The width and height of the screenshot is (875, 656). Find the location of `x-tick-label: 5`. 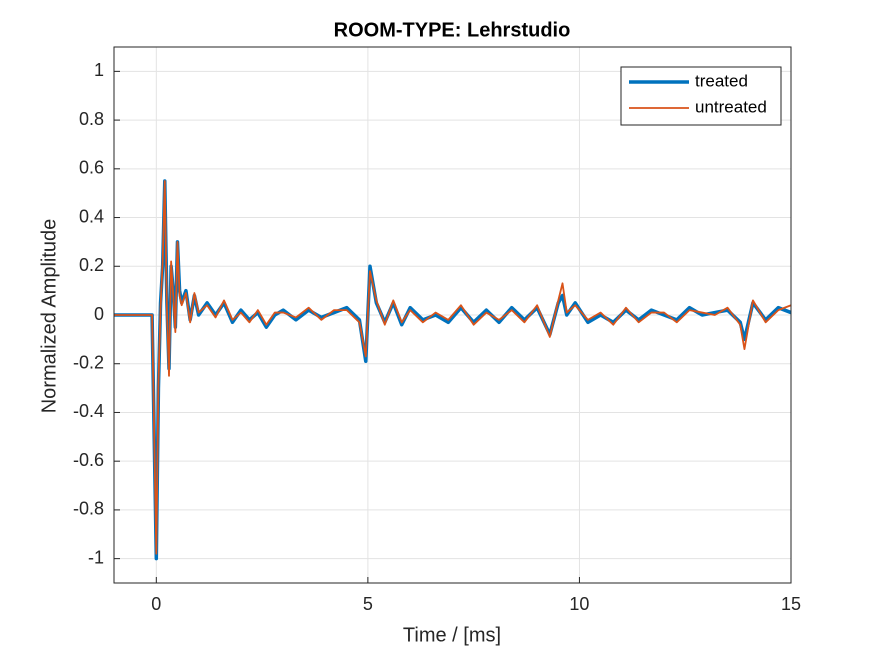

x-tick-label: 5 is located at coordinates (368, 604).